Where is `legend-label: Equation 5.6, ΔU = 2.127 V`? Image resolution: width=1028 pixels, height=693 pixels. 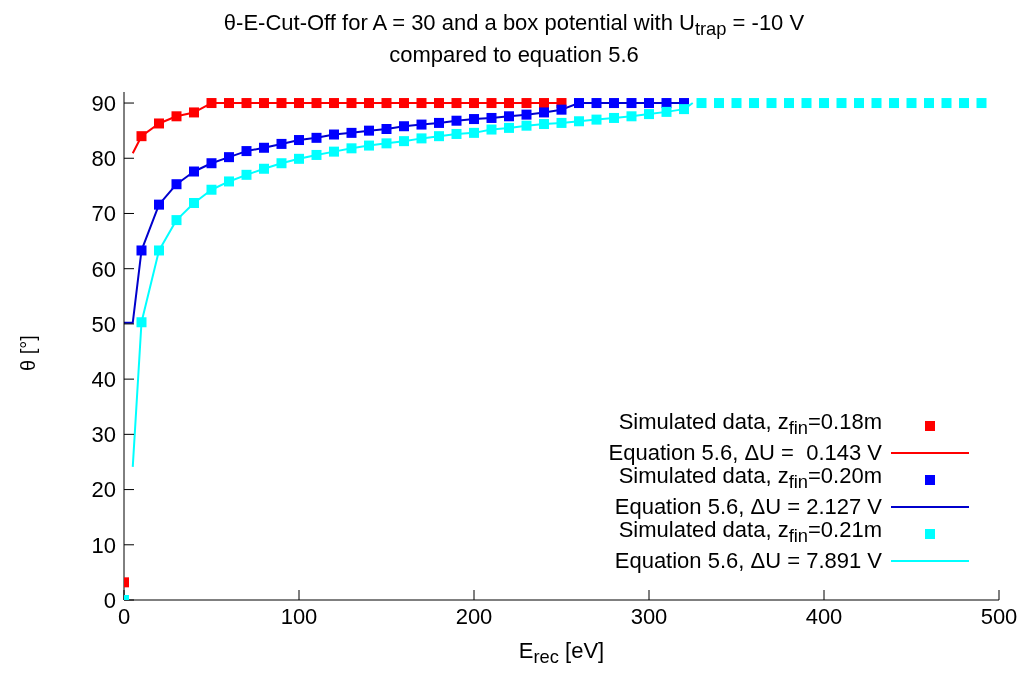
legend-label: Equation 5.6, ΔU = 2.127 V is located at coordinates (748, 506).